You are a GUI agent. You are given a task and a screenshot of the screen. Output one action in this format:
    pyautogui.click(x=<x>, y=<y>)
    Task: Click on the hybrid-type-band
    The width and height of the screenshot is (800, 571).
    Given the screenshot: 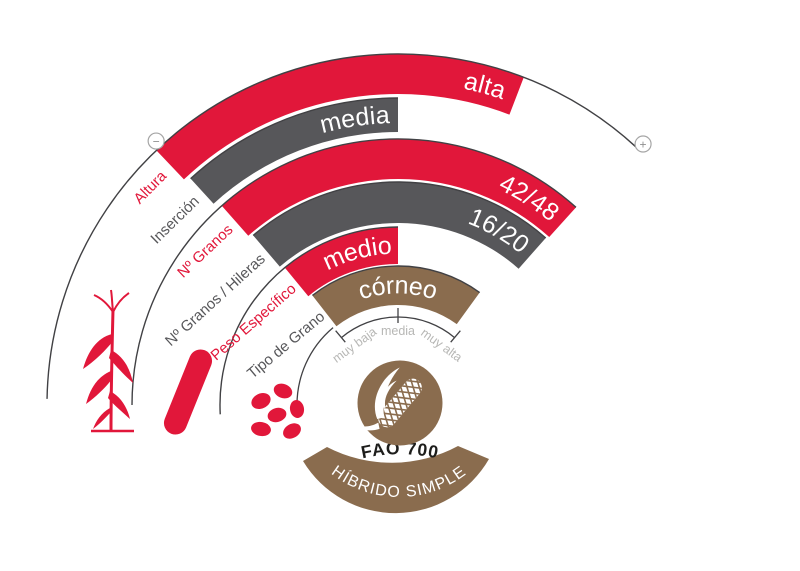 What is the action you would take?
    pyautogui.click(x=396, y=480)
    